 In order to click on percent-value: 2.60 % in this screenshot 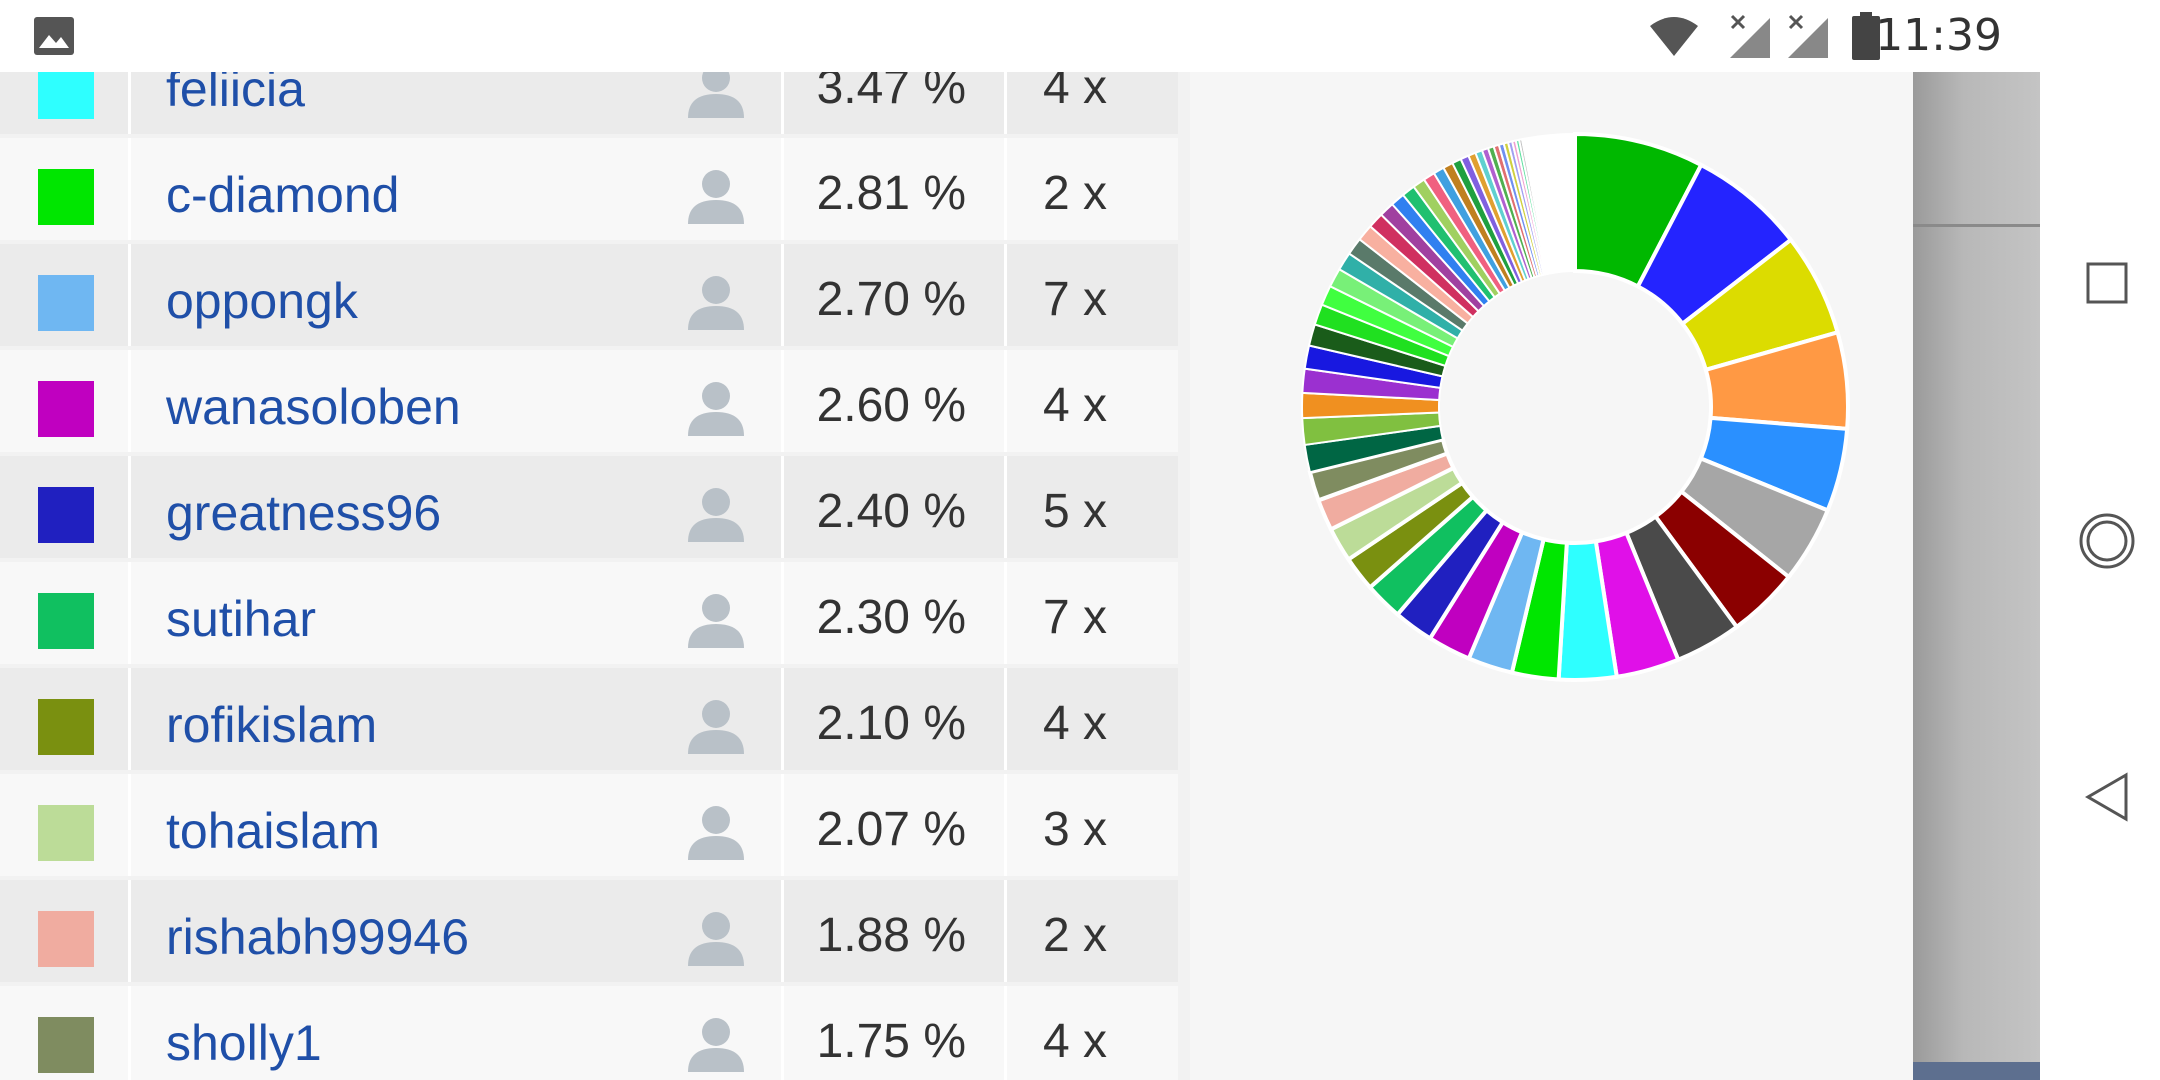, I will do `click(891, 405)`.